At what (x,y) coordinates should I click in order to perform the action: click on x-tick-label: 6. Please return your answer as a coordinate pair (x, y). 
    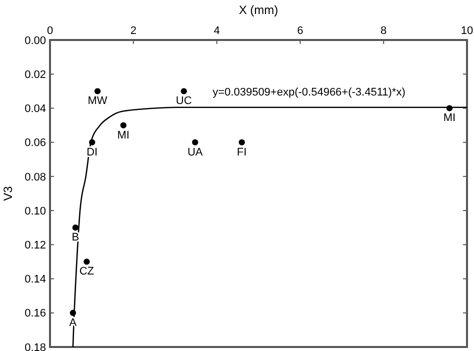
    Looking at the image, I should click on (300, 31).